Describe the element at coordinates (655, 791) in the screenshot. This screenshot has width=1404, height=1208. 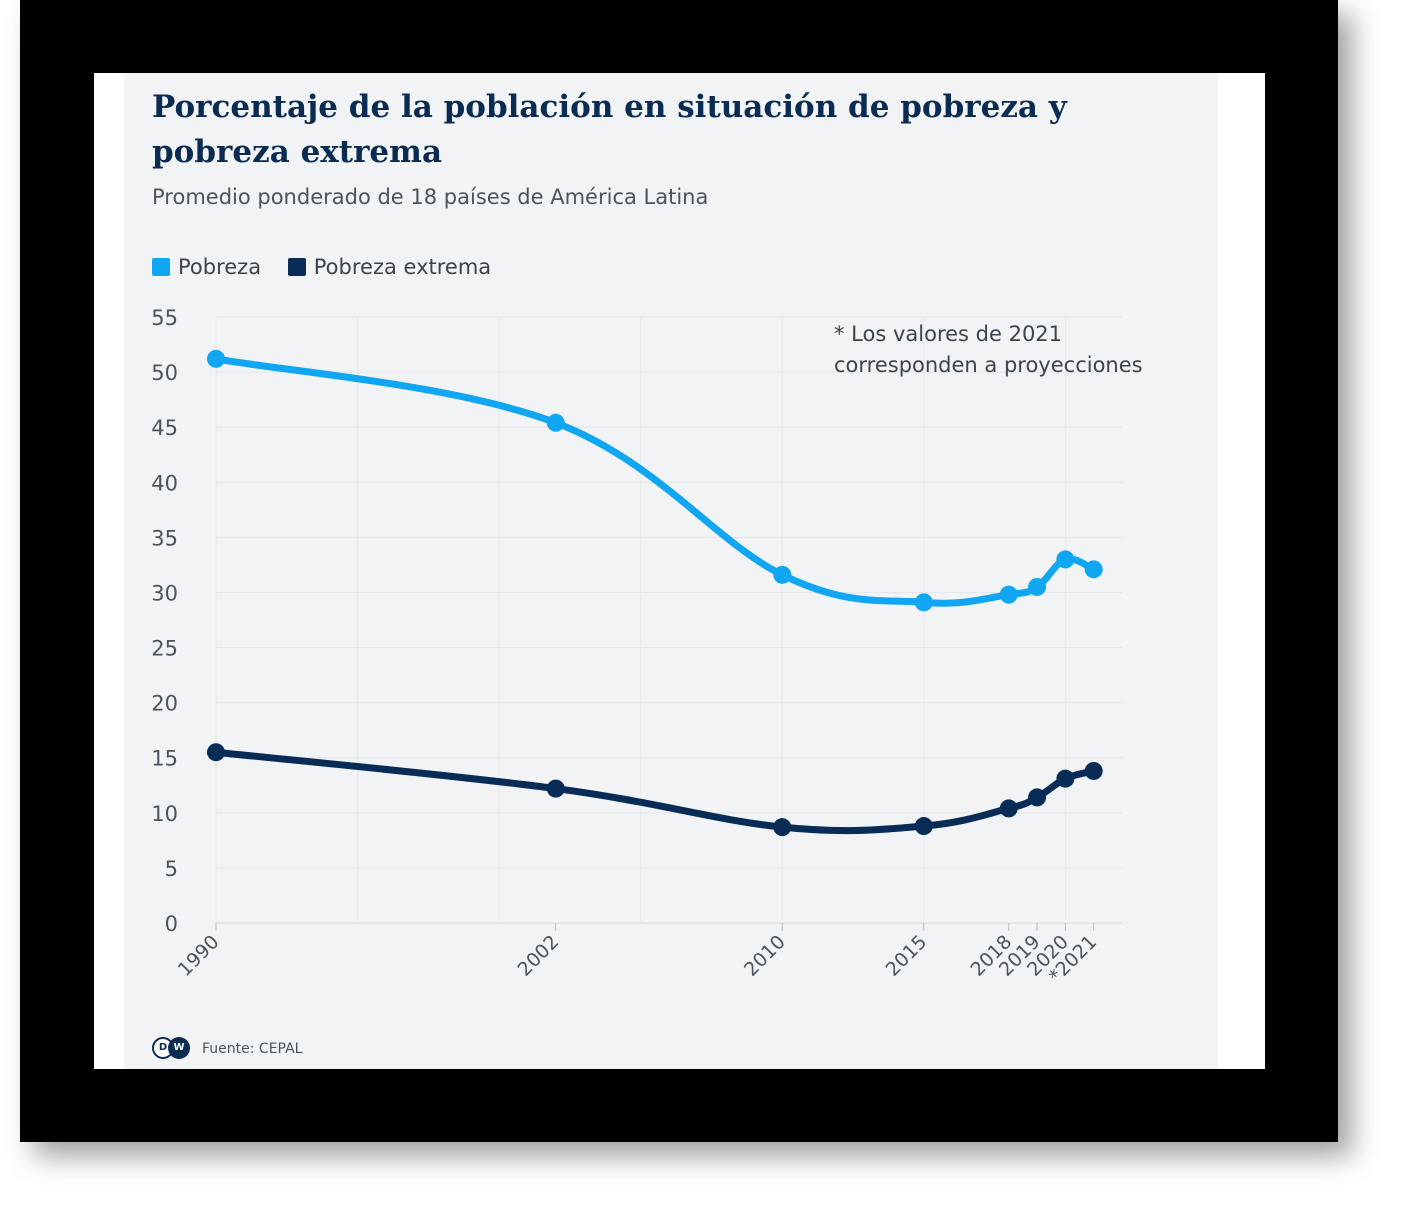
I see `series-line-pobreza-extrema` at that location.